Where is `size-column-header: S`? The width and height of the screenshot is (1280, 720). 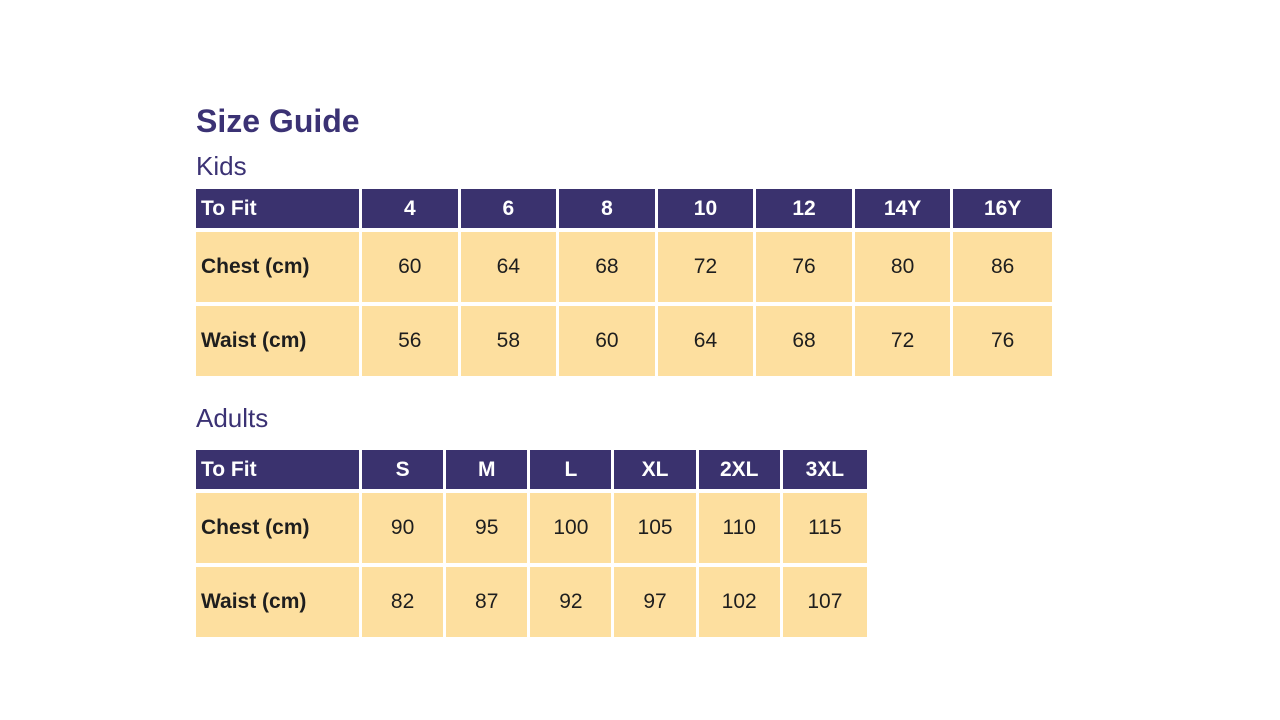 size-column-header: S is located at coordinates (404, 471).